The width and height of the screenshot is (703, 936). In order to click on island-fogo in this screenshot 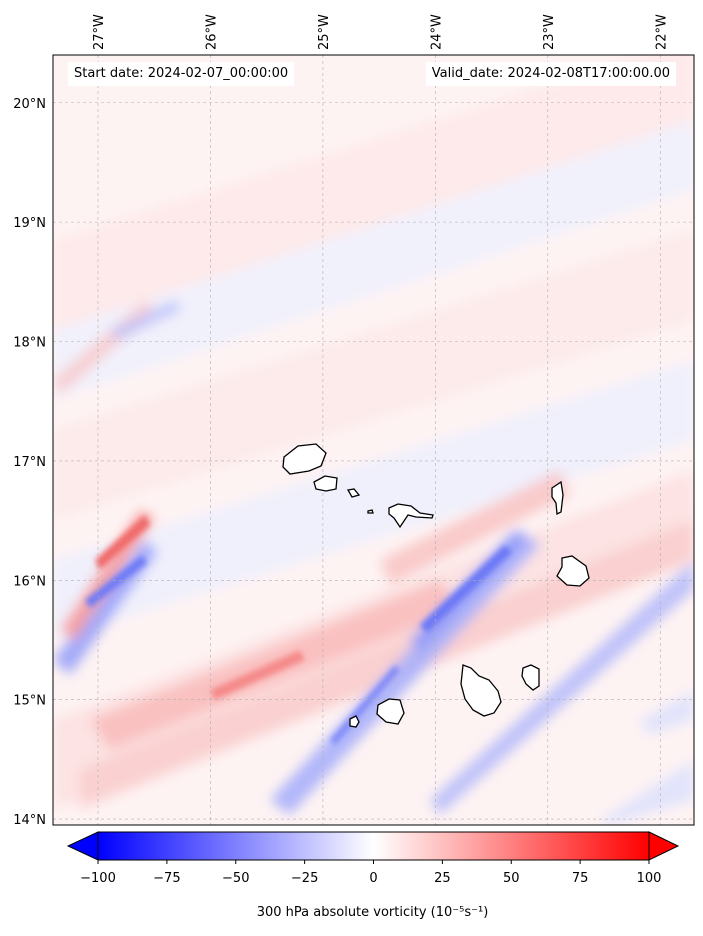, I will do `click(390, 711)`.